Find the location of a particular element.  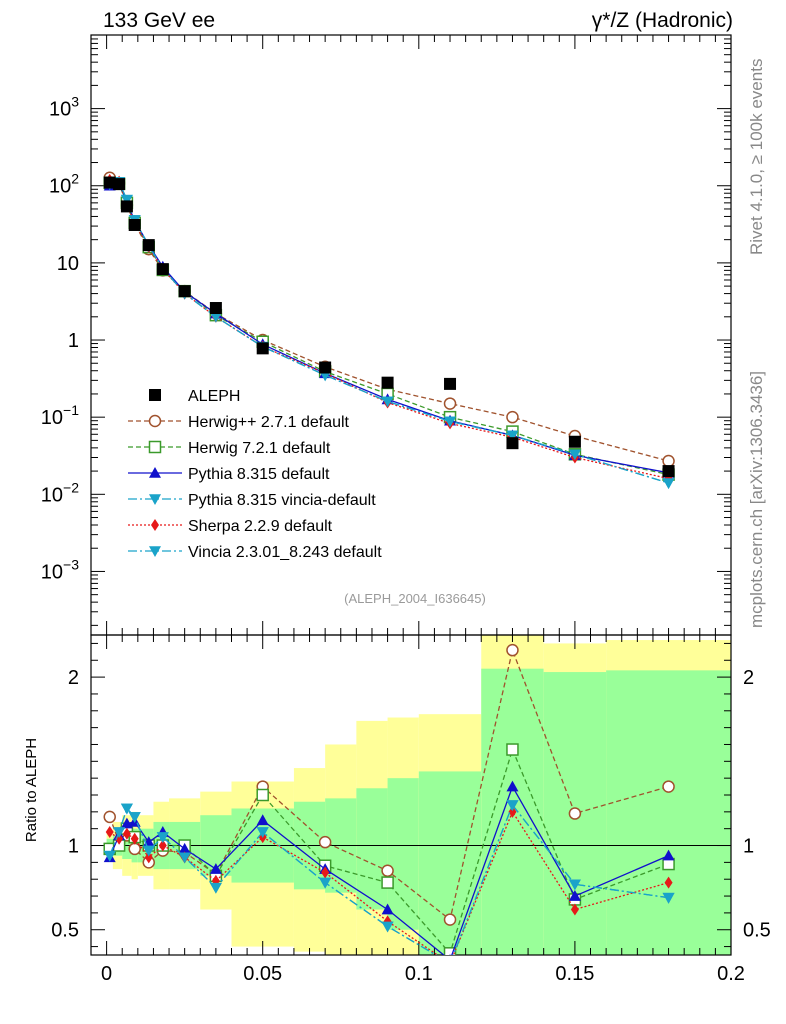

legend-label-vincia: Vincia 2.3.01_8.243 default is located at coordinates (285, 552).